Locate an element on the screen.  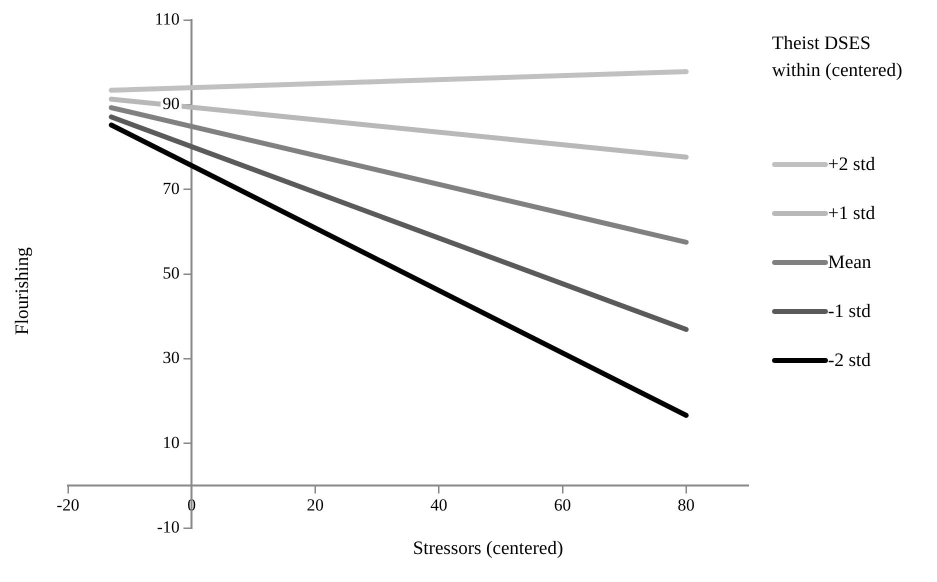
y-tick-label: -10 is located at coordinates (168, 526).